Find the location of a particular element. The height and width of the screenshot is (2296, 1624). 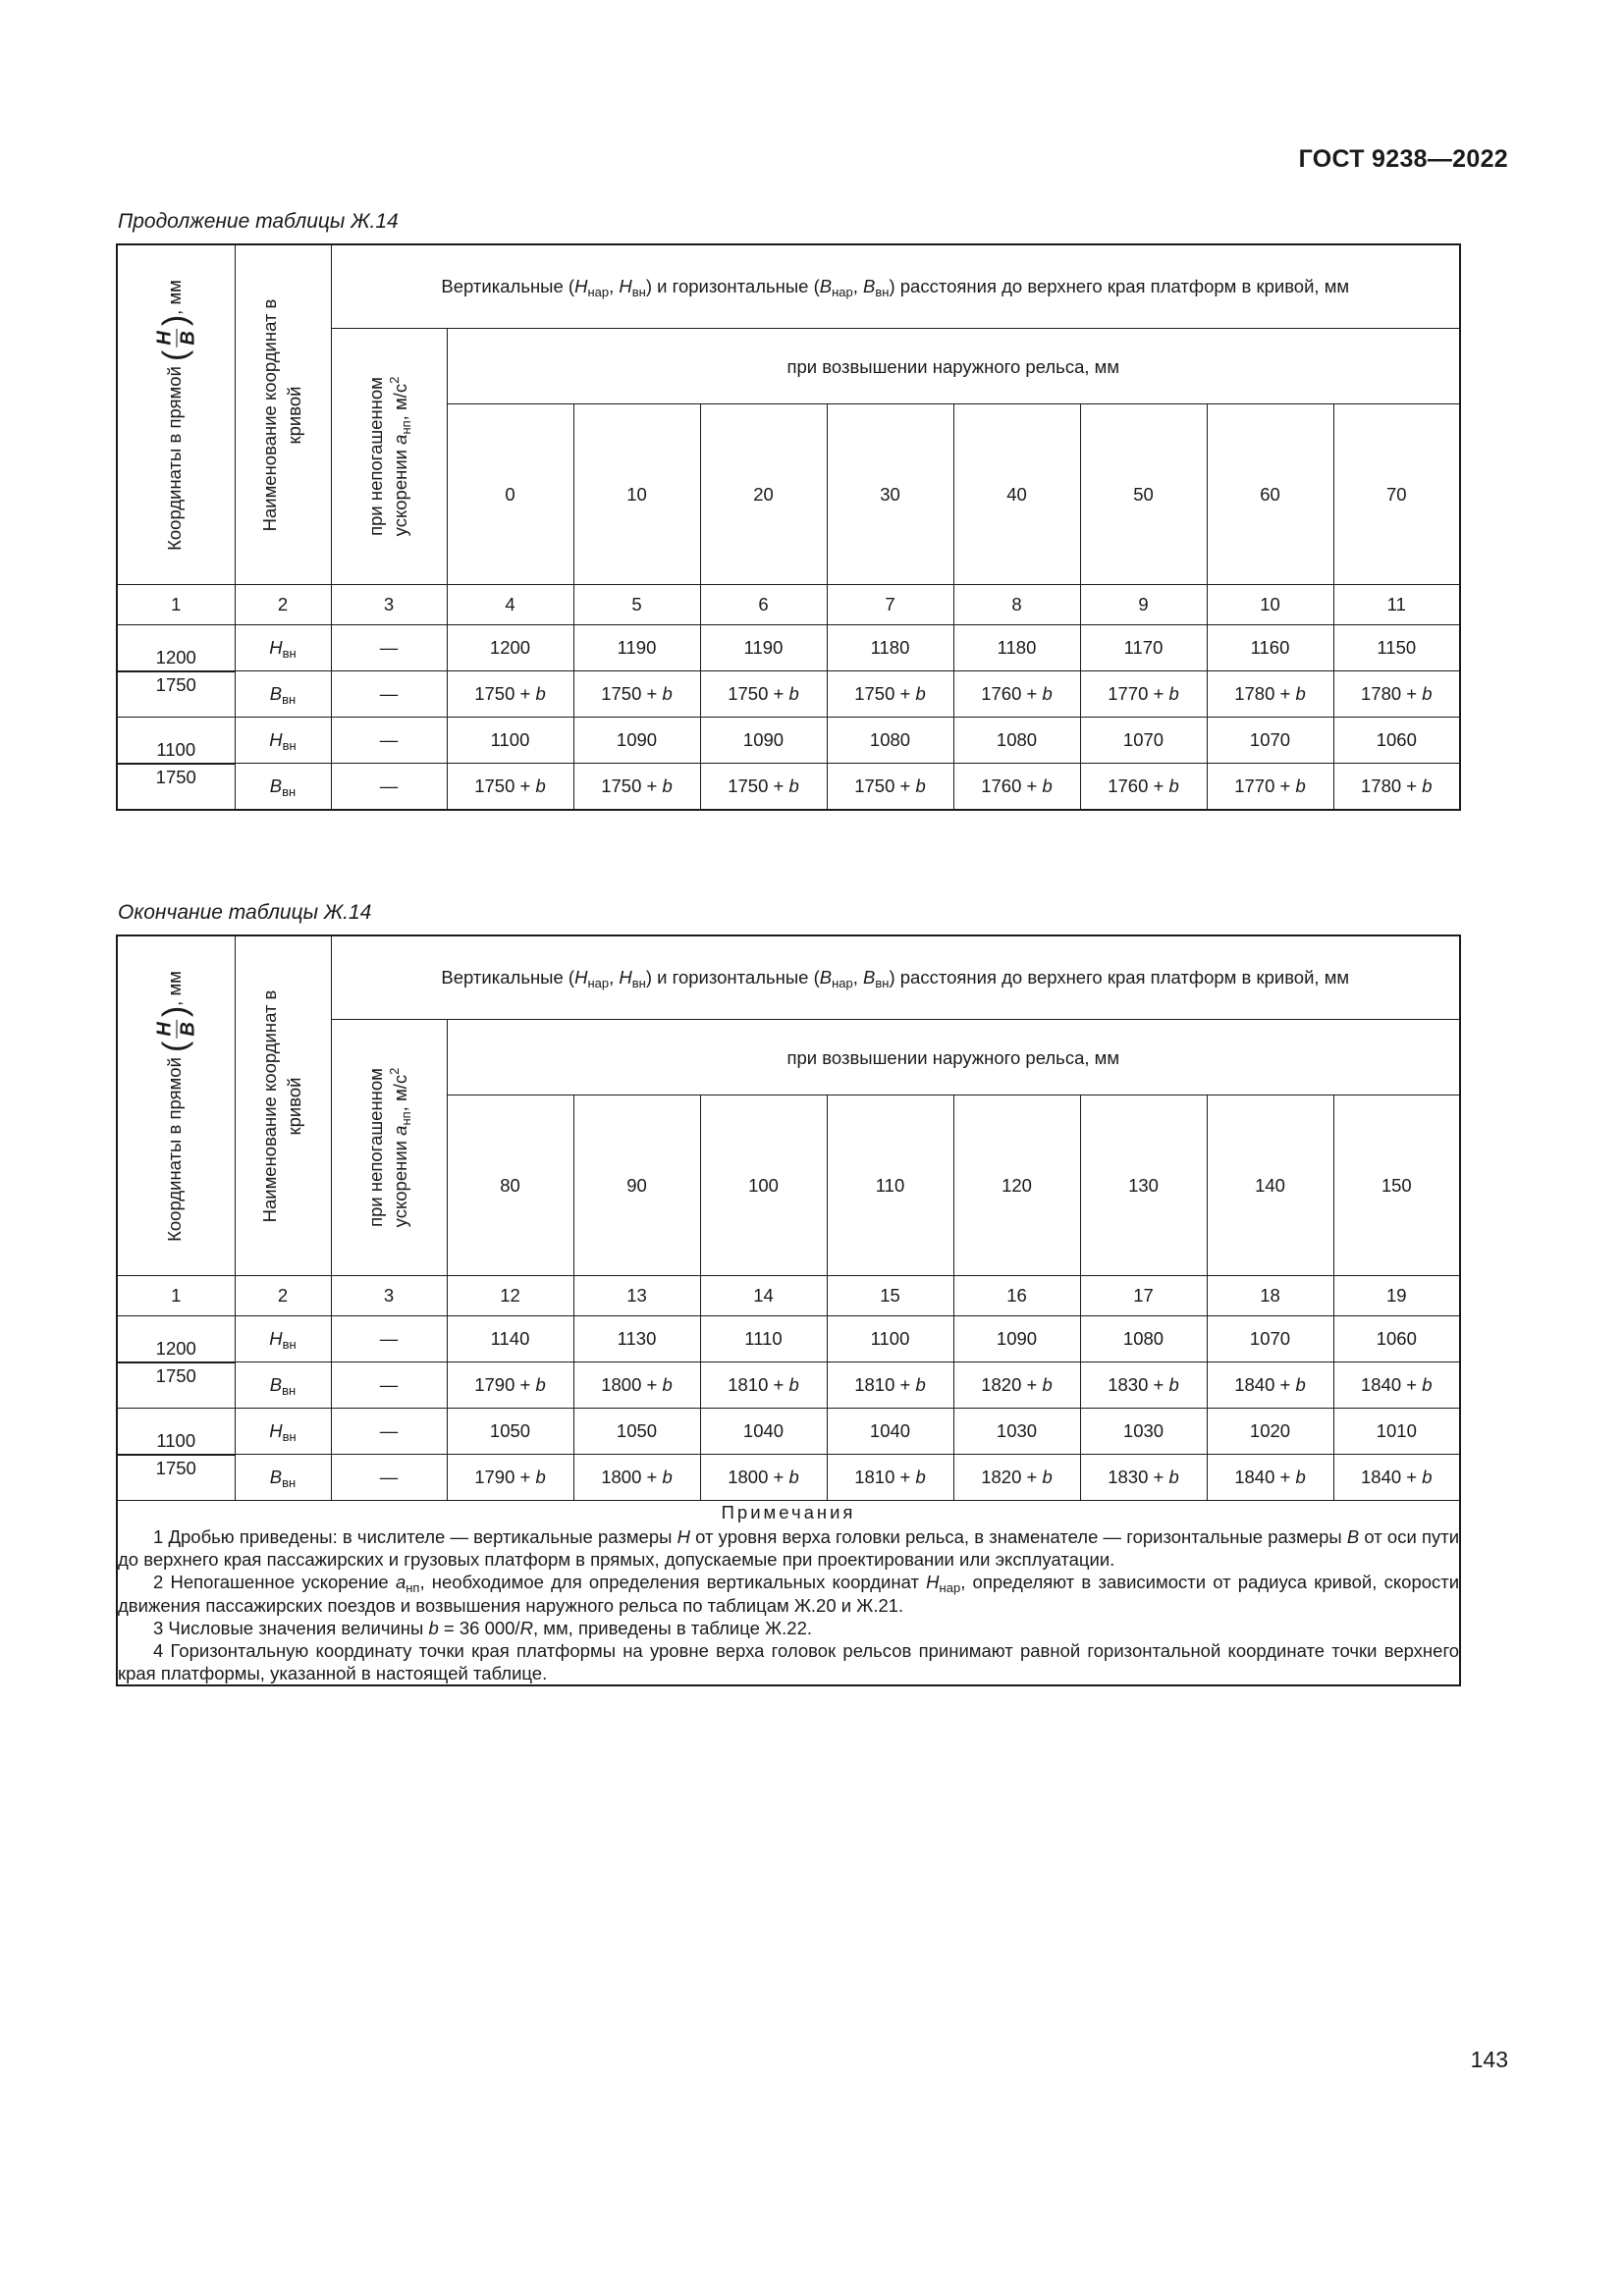

header-coord-prefix: Координаты в прямой is located at coordinates (175, 458).